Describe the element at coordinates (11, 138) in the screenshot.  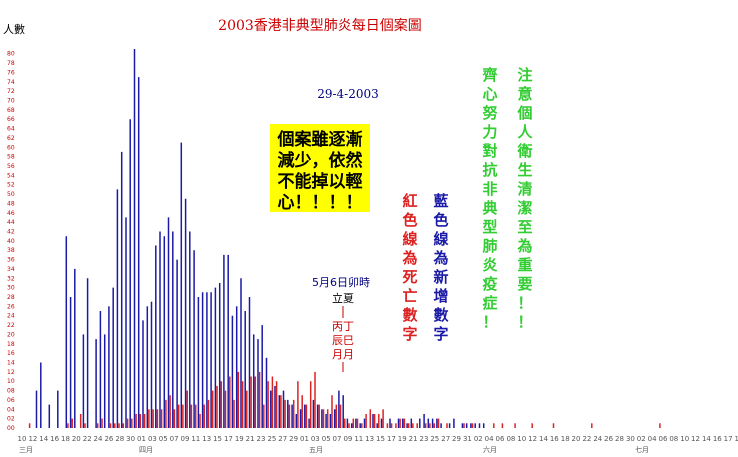
I see `y-tick-label: 62` at that location.